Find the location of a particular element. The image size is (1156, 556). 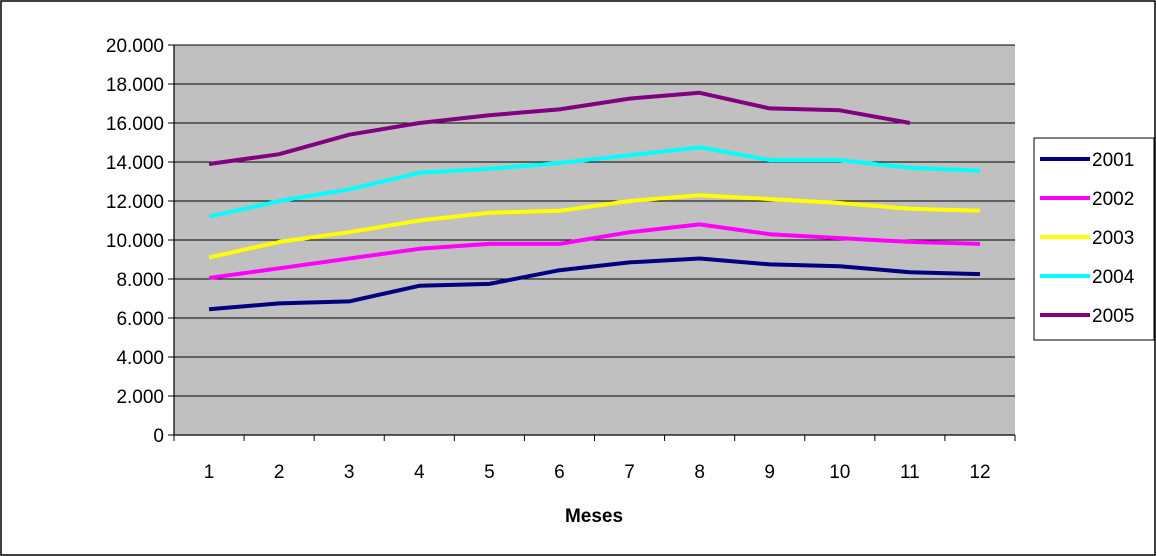

series-line-2001 is located at coordinates (594, 284).